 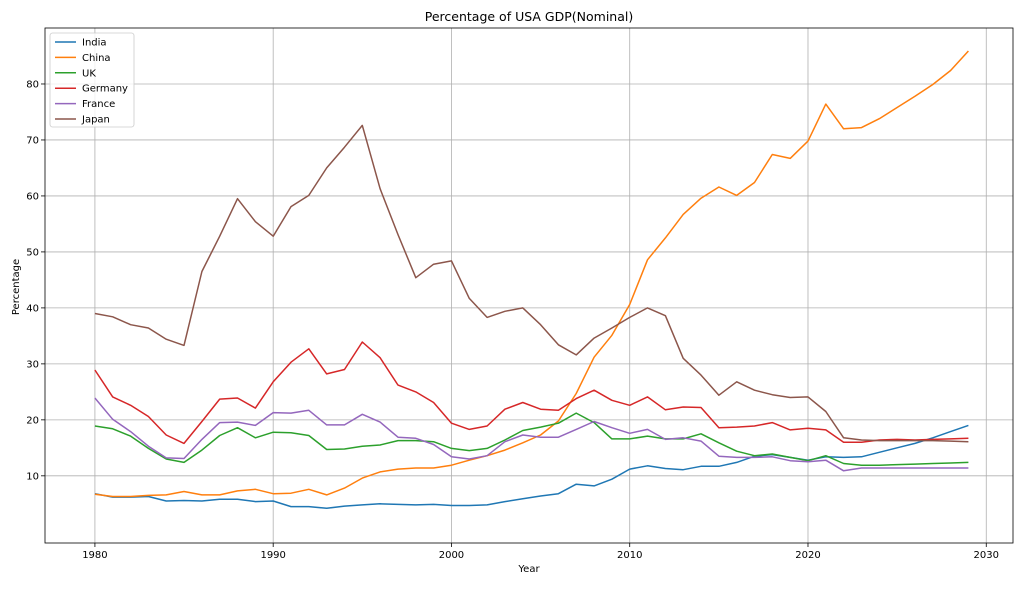 What do you see at coordinates (89, 73) in the screenshot?
I see `legend-label-uk: UK` at bounding box center [89, 73].